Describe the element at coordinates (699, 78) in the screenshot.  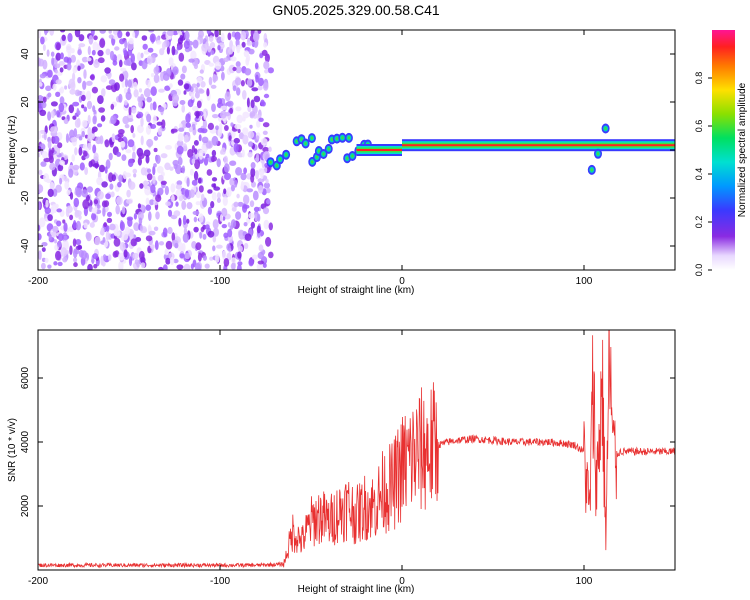
I see `colorbar-tick-label: 0.8` at that location.